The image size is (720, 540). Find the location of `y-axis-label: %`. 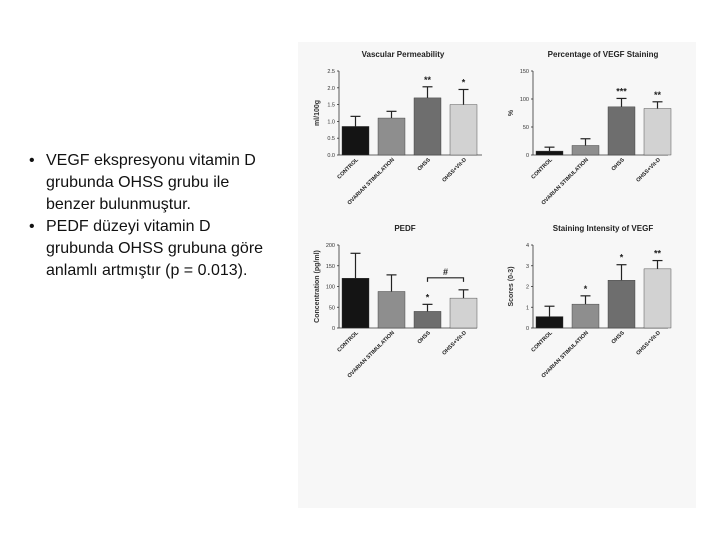

y-axis-label: % is located at coordinates (511, 112).